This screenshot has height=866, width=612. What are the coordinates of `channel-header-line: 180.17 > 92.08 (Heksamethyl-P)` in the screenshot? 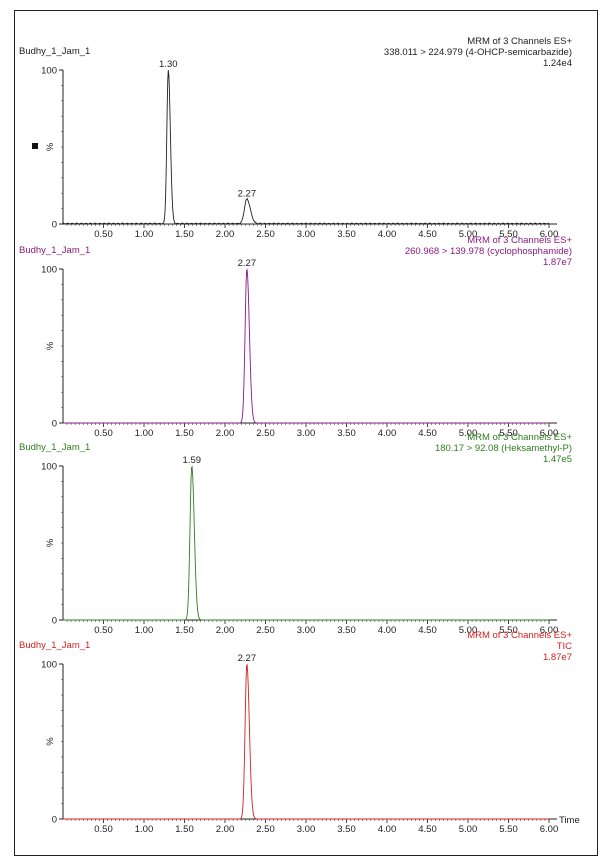 It's located at (503, 448).